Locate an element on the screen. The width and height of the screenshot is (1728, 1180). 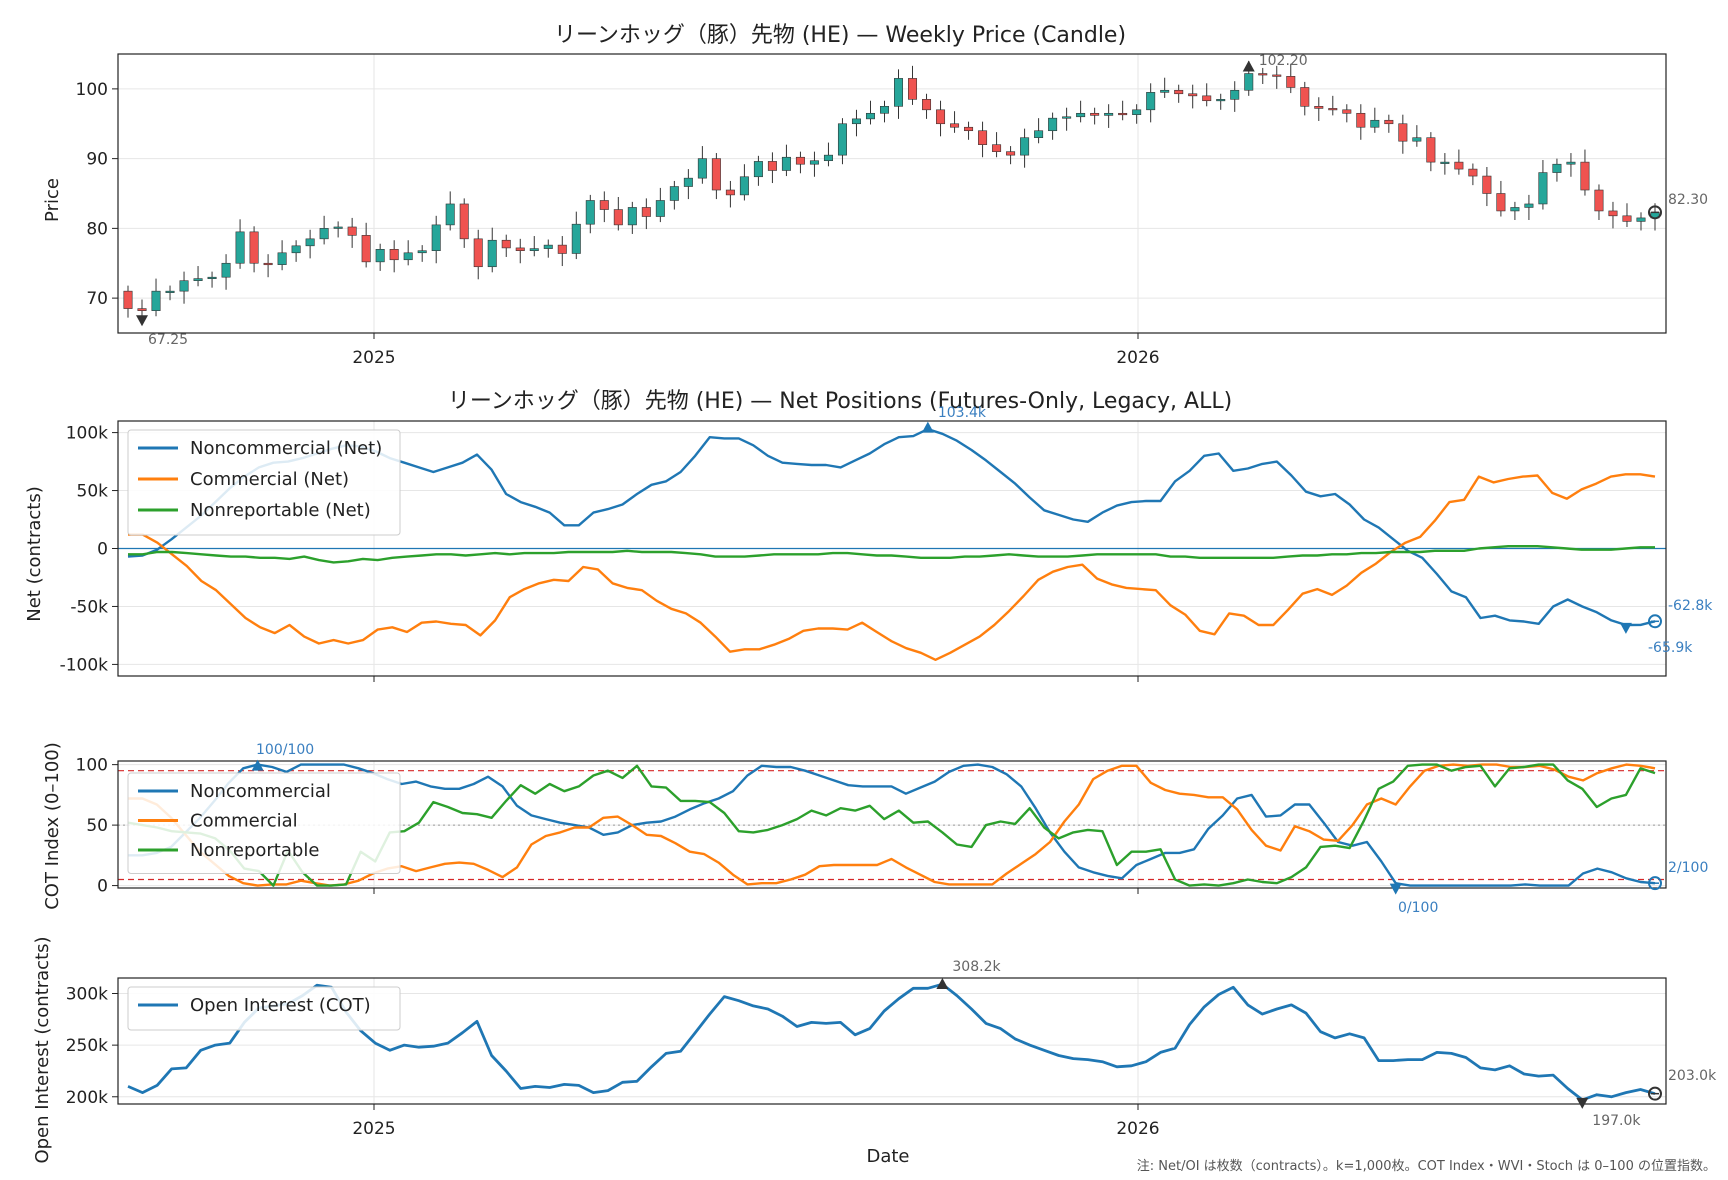
oi-xtick-2026: 2026 is located at coordinates (1137, 1129).